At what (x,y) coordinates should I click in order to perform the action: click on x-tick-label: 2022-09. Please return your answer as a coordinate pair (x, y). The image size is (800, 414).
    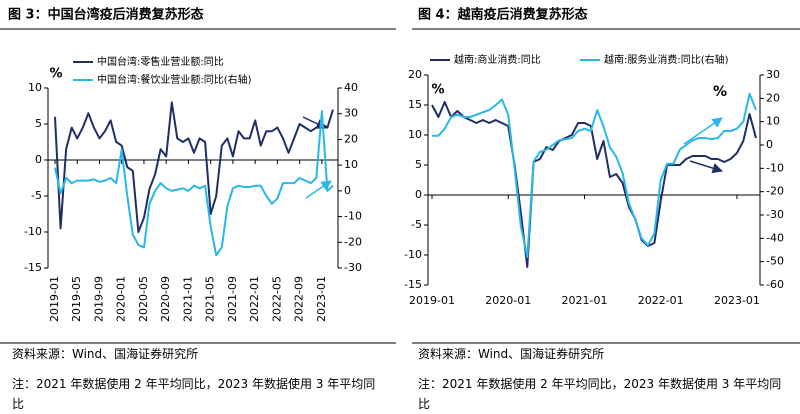
    Looking at the image, I should click on (299, 299).